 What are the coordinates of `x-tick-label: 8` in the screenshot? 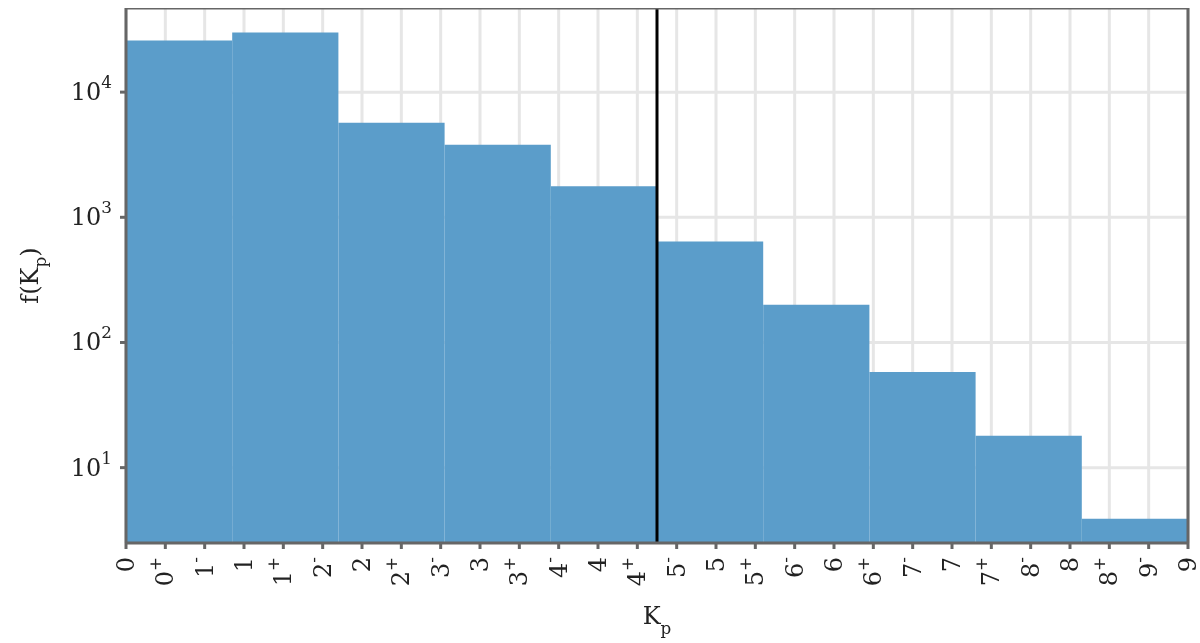 It's located at (1070, 565).